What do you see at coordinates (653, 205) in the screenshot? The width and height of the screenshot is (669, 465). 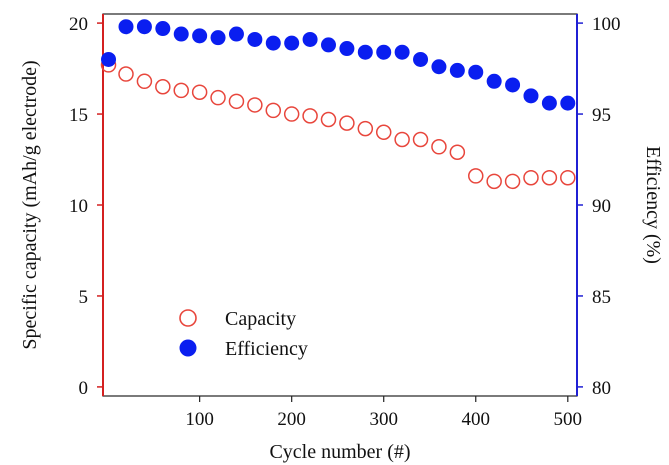 I see `right-y-axis-title: Efficiency (%)` at bounding box center [653, 205].